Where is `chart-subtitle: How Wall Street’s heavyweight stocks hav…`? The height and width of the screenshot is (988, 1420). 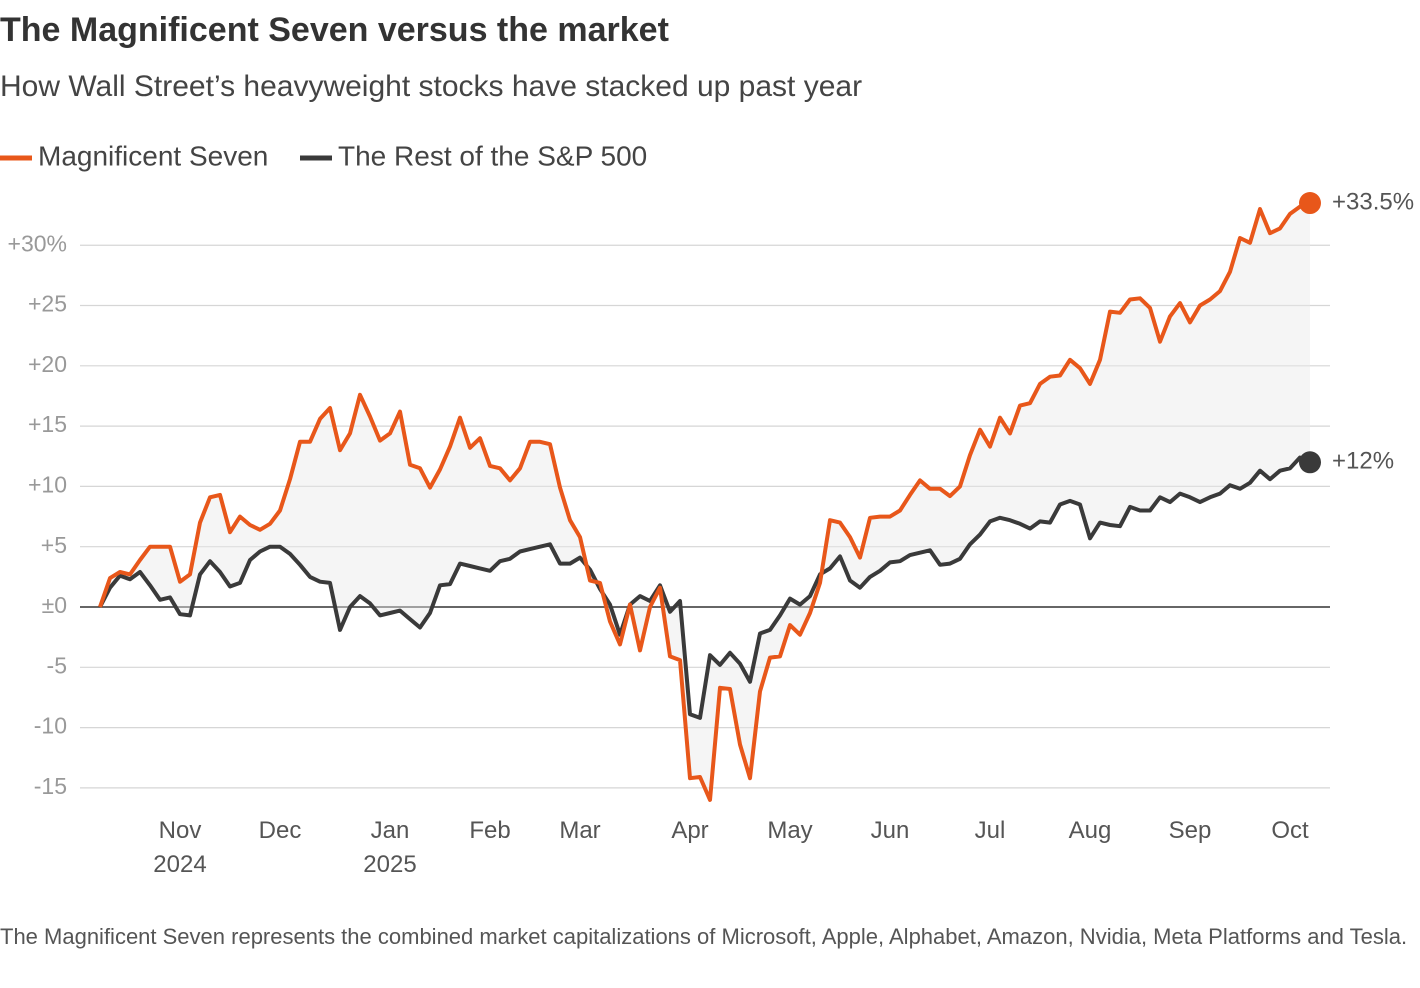
chart-subtitle: How Wall Street’s heavyweight stocks hav… is located at coordinates (431, 86).